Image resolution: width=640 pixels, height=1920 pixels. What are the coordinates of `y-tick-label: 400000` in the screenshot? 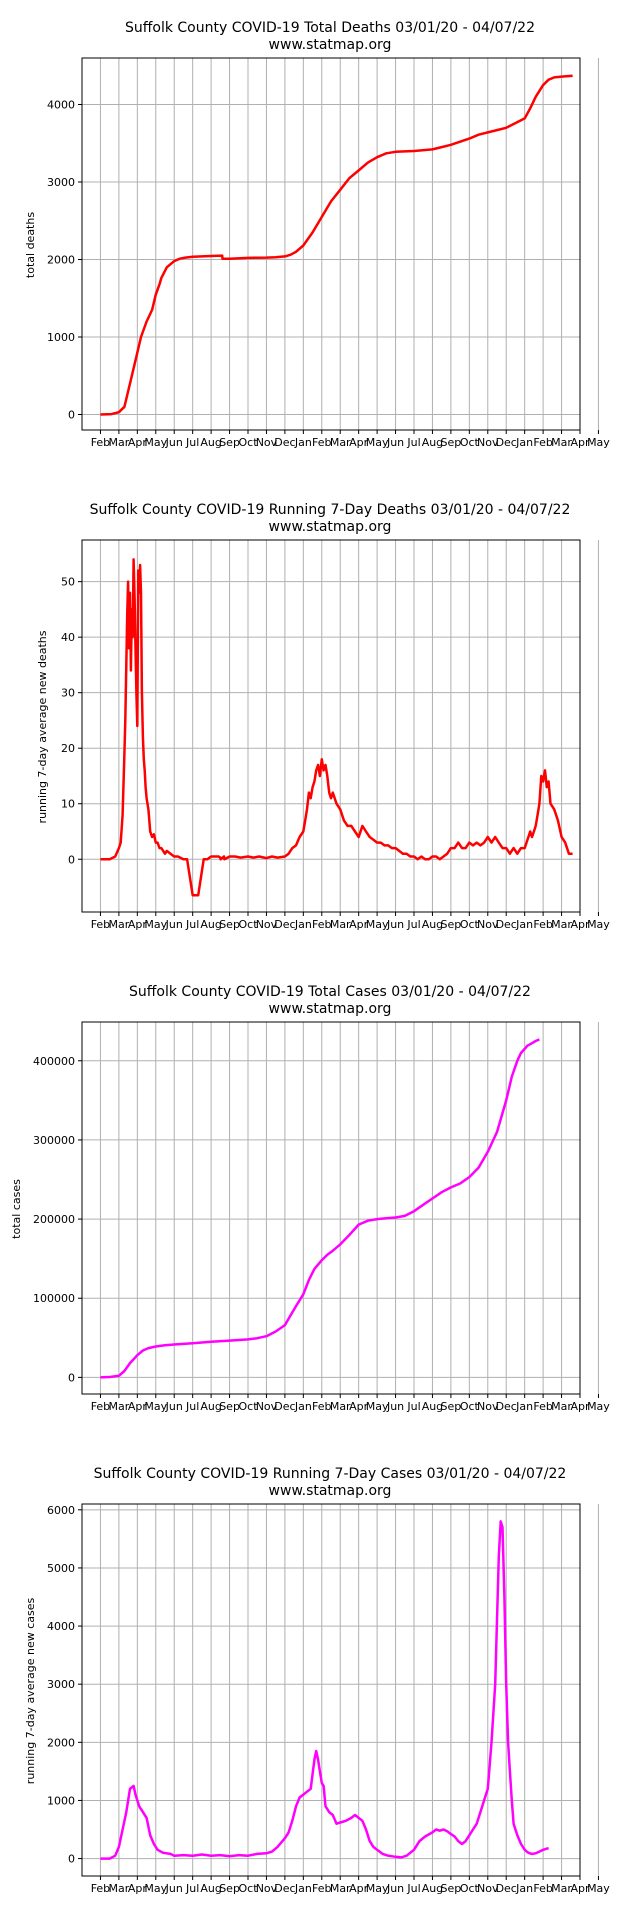 It's located at (54, 1061).